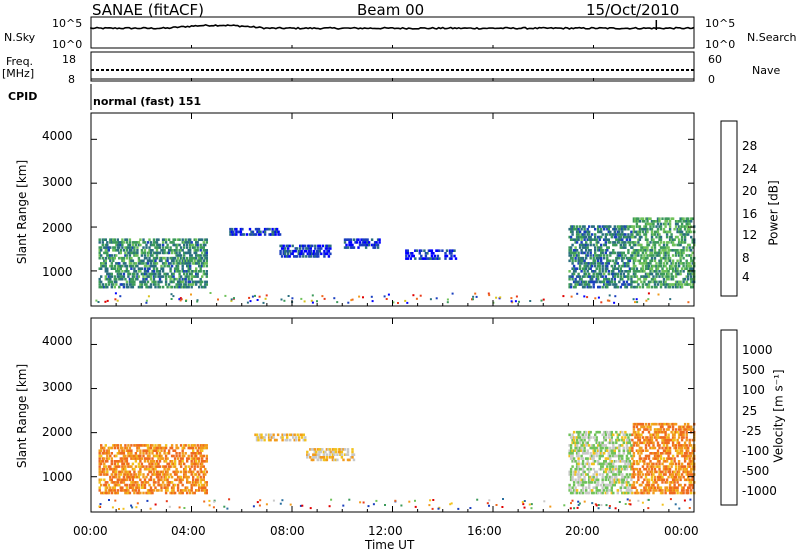  I want to click on freq-unit-label: [MHz], so click(18, 73).